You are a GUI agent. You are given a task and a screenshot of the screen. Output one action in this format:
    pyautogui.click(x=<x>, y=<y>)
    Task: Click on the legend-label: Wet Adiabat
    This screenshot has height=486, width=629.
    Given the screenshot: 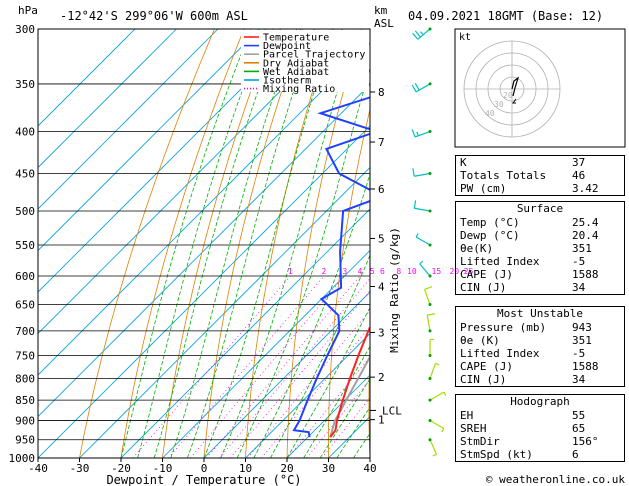 What is the action you would take?
    pyautogui.click(x=296, y=72)
    